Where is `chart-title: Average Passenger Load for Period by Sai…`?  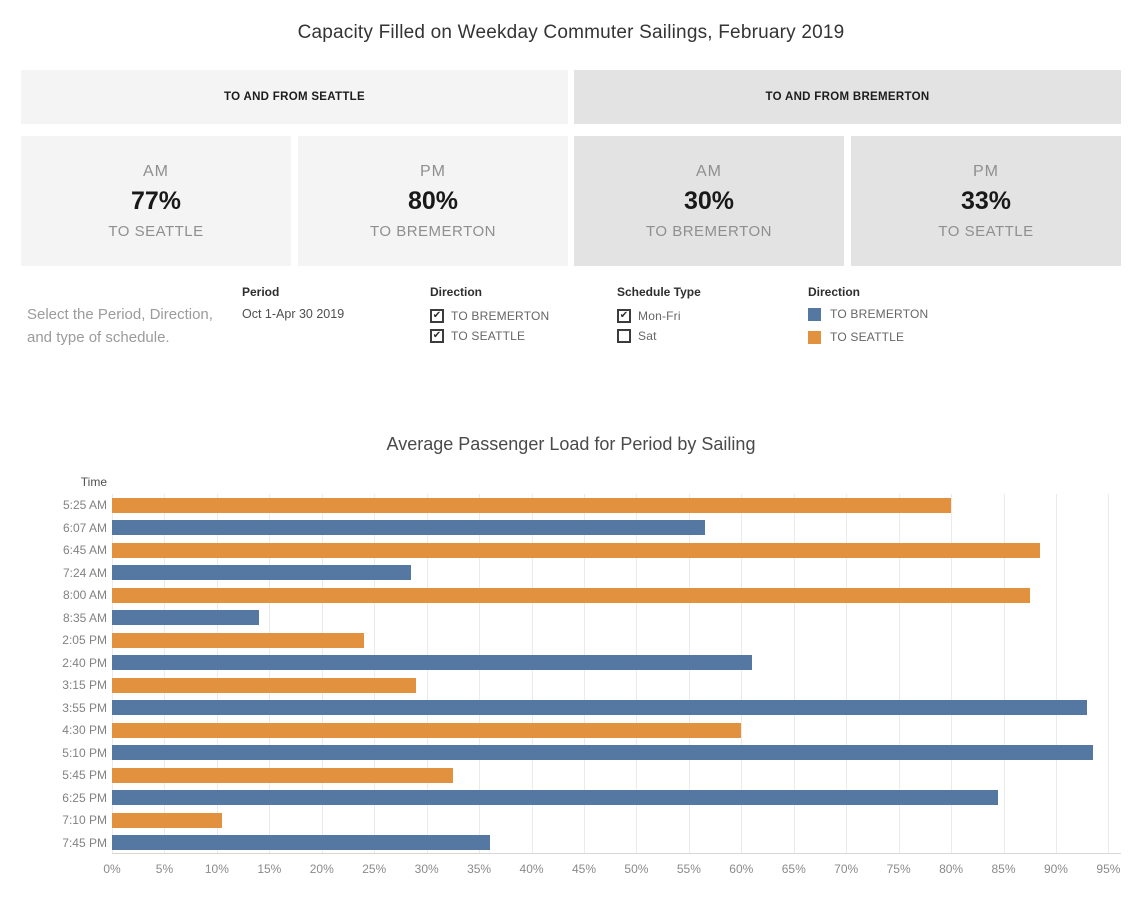 chart-title: Average Passenger Load for Period by Sai… is located at coordinates (571, 444).